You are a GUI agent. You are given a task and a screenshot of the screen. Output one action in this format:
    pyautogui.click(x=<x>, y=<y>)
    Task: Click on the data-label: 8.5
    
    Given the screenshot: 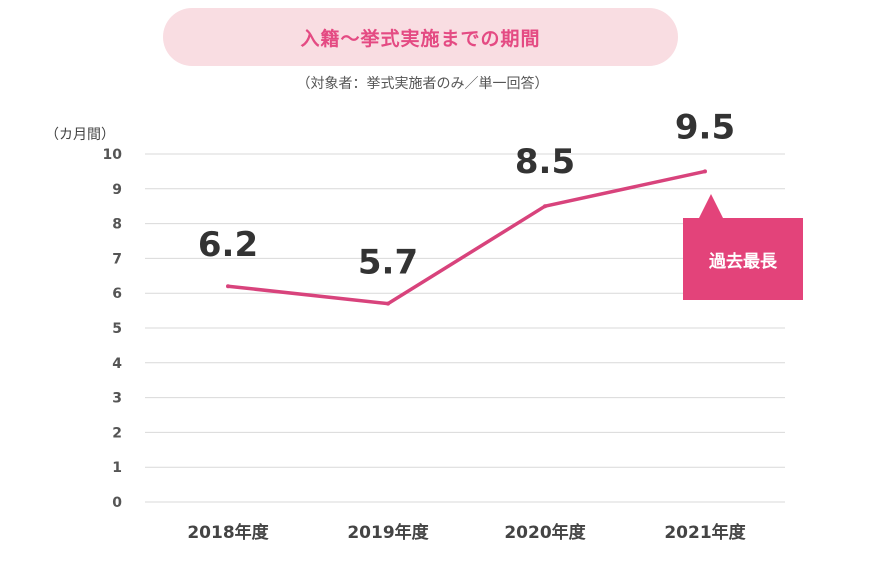 What is the action you would take?
    pyautogui.click(x=545, y=162)
    